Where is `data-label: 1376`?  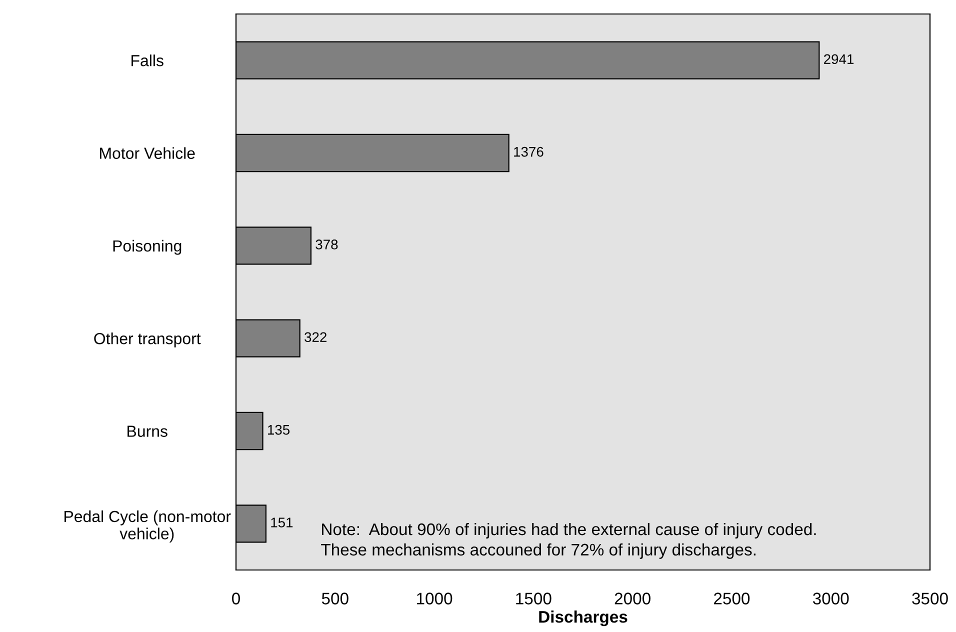
data-label: 1376 is located at coordinates (529, 151).